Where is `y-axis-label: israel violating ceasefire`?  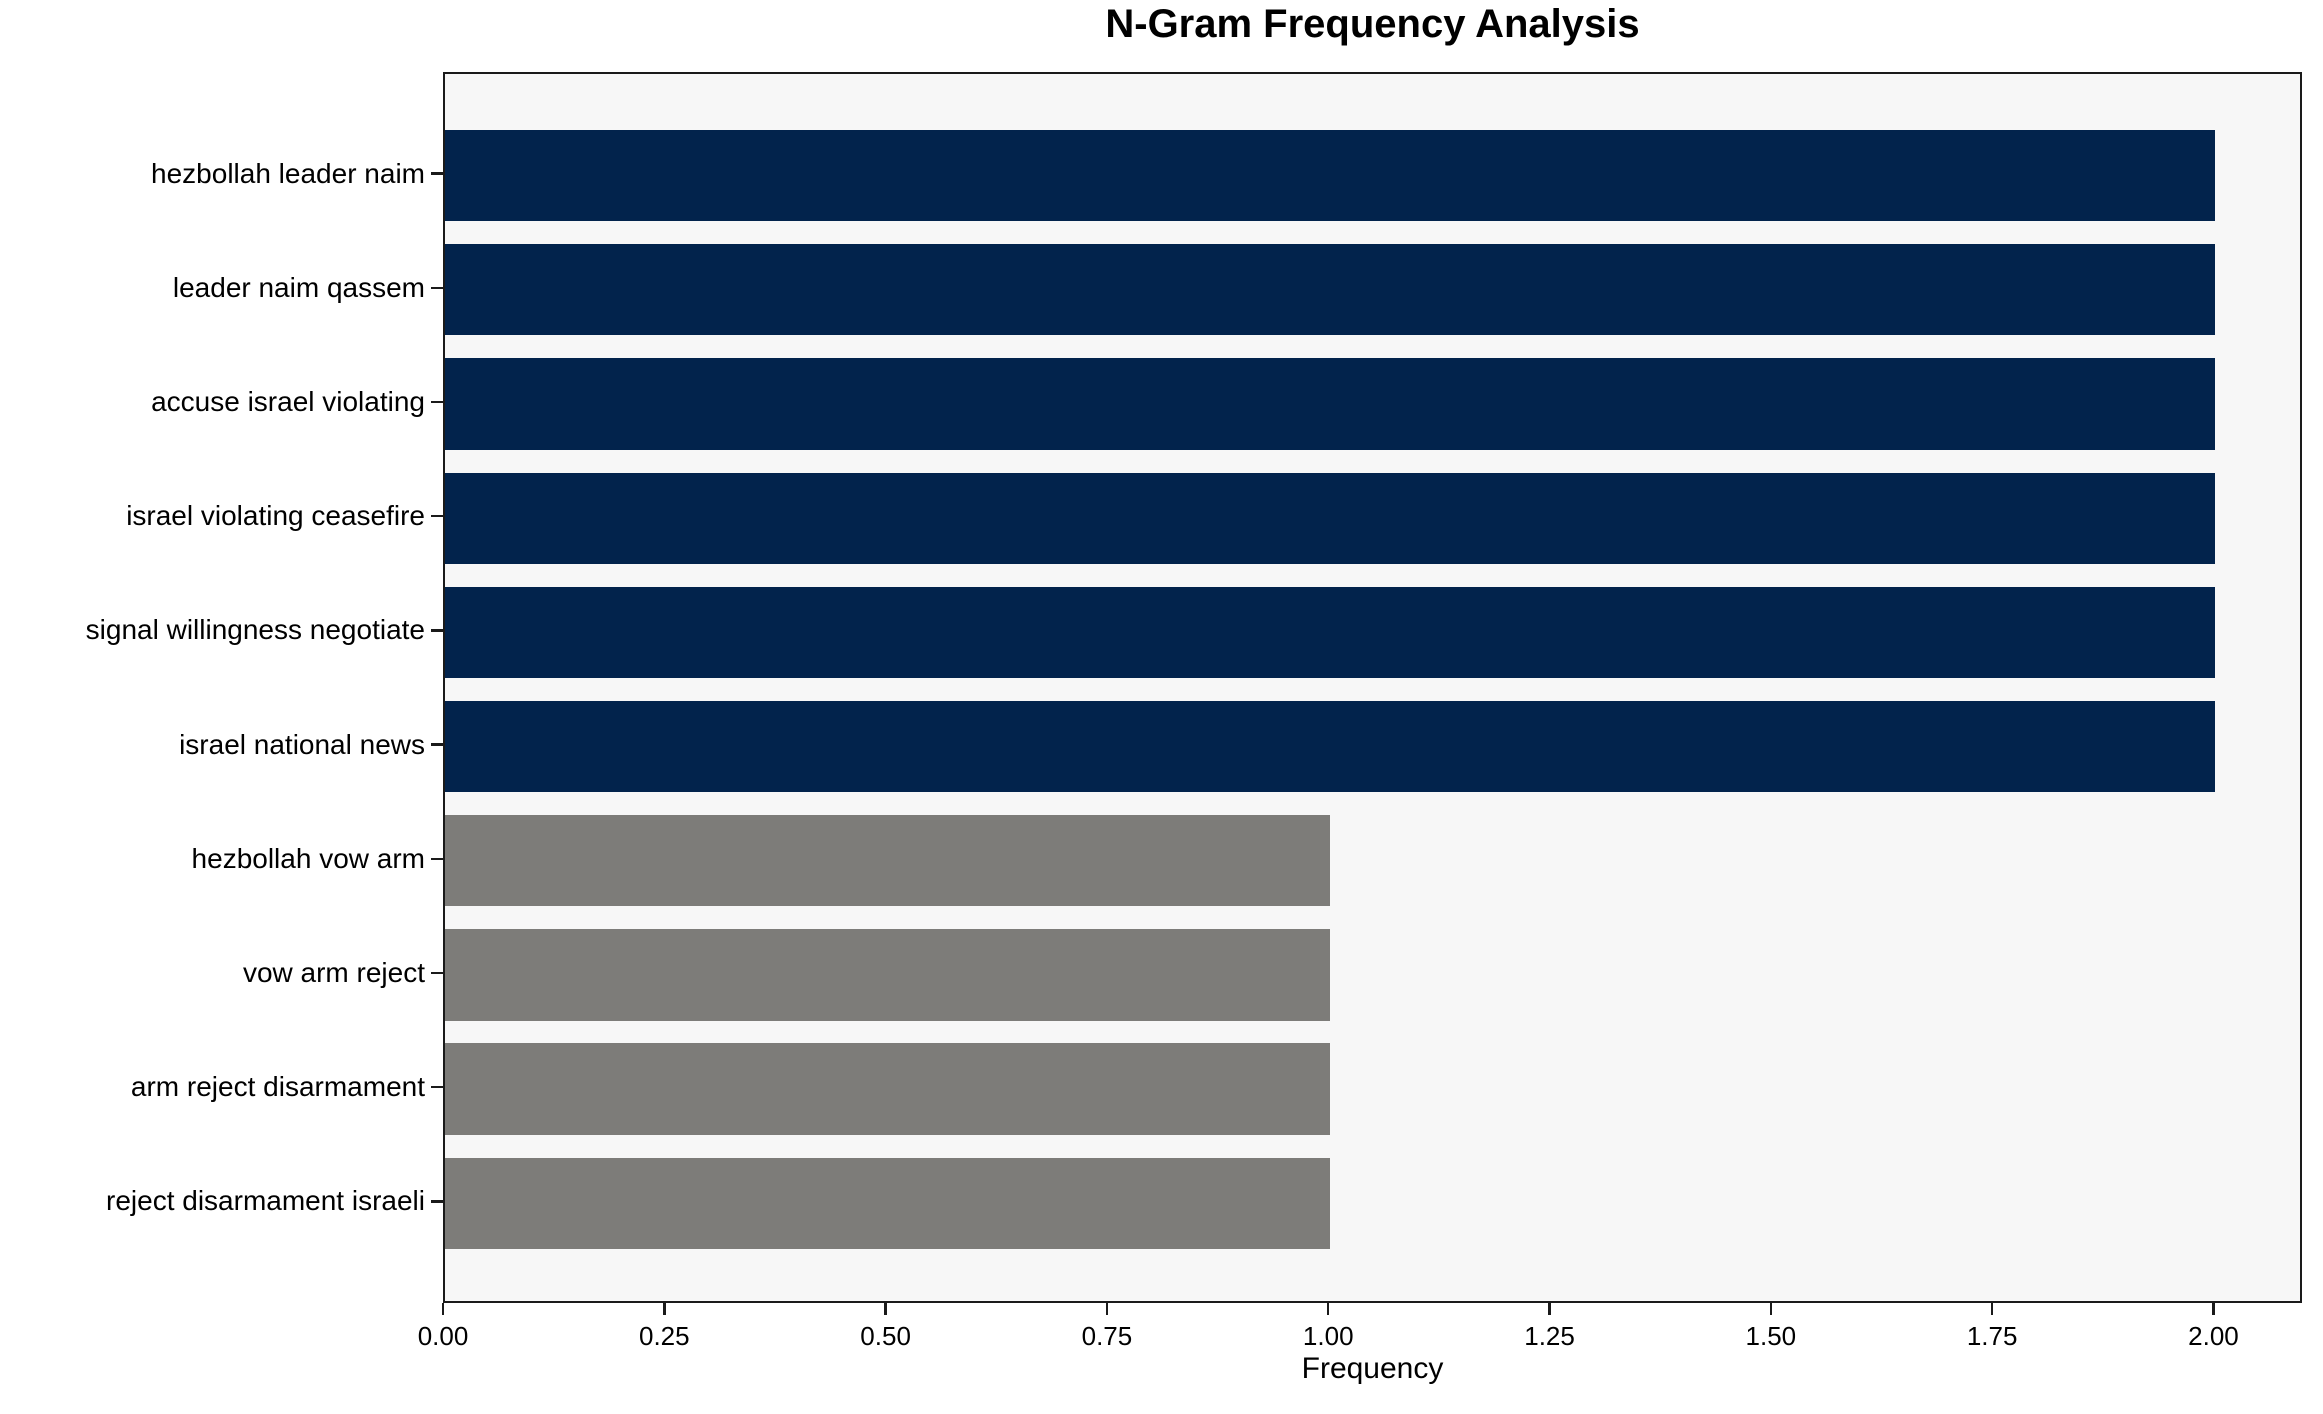 y-axis-label: israel violating ceasefire is located at coordinates (275, 516).